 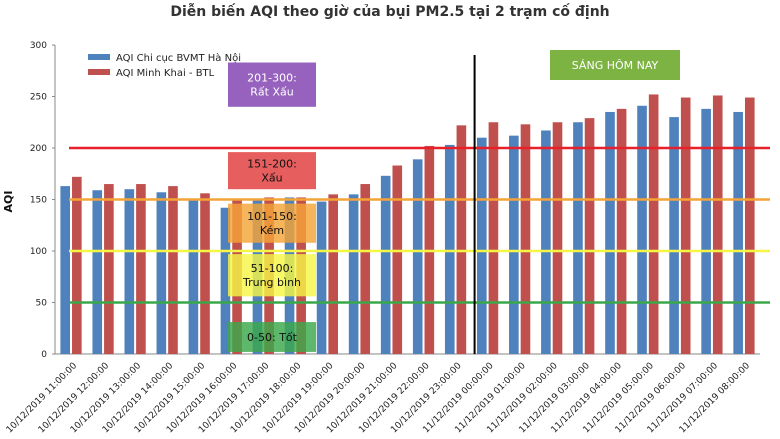 I want to click on aqi-zone-range: 151-200:, so click(x=272, y=164).